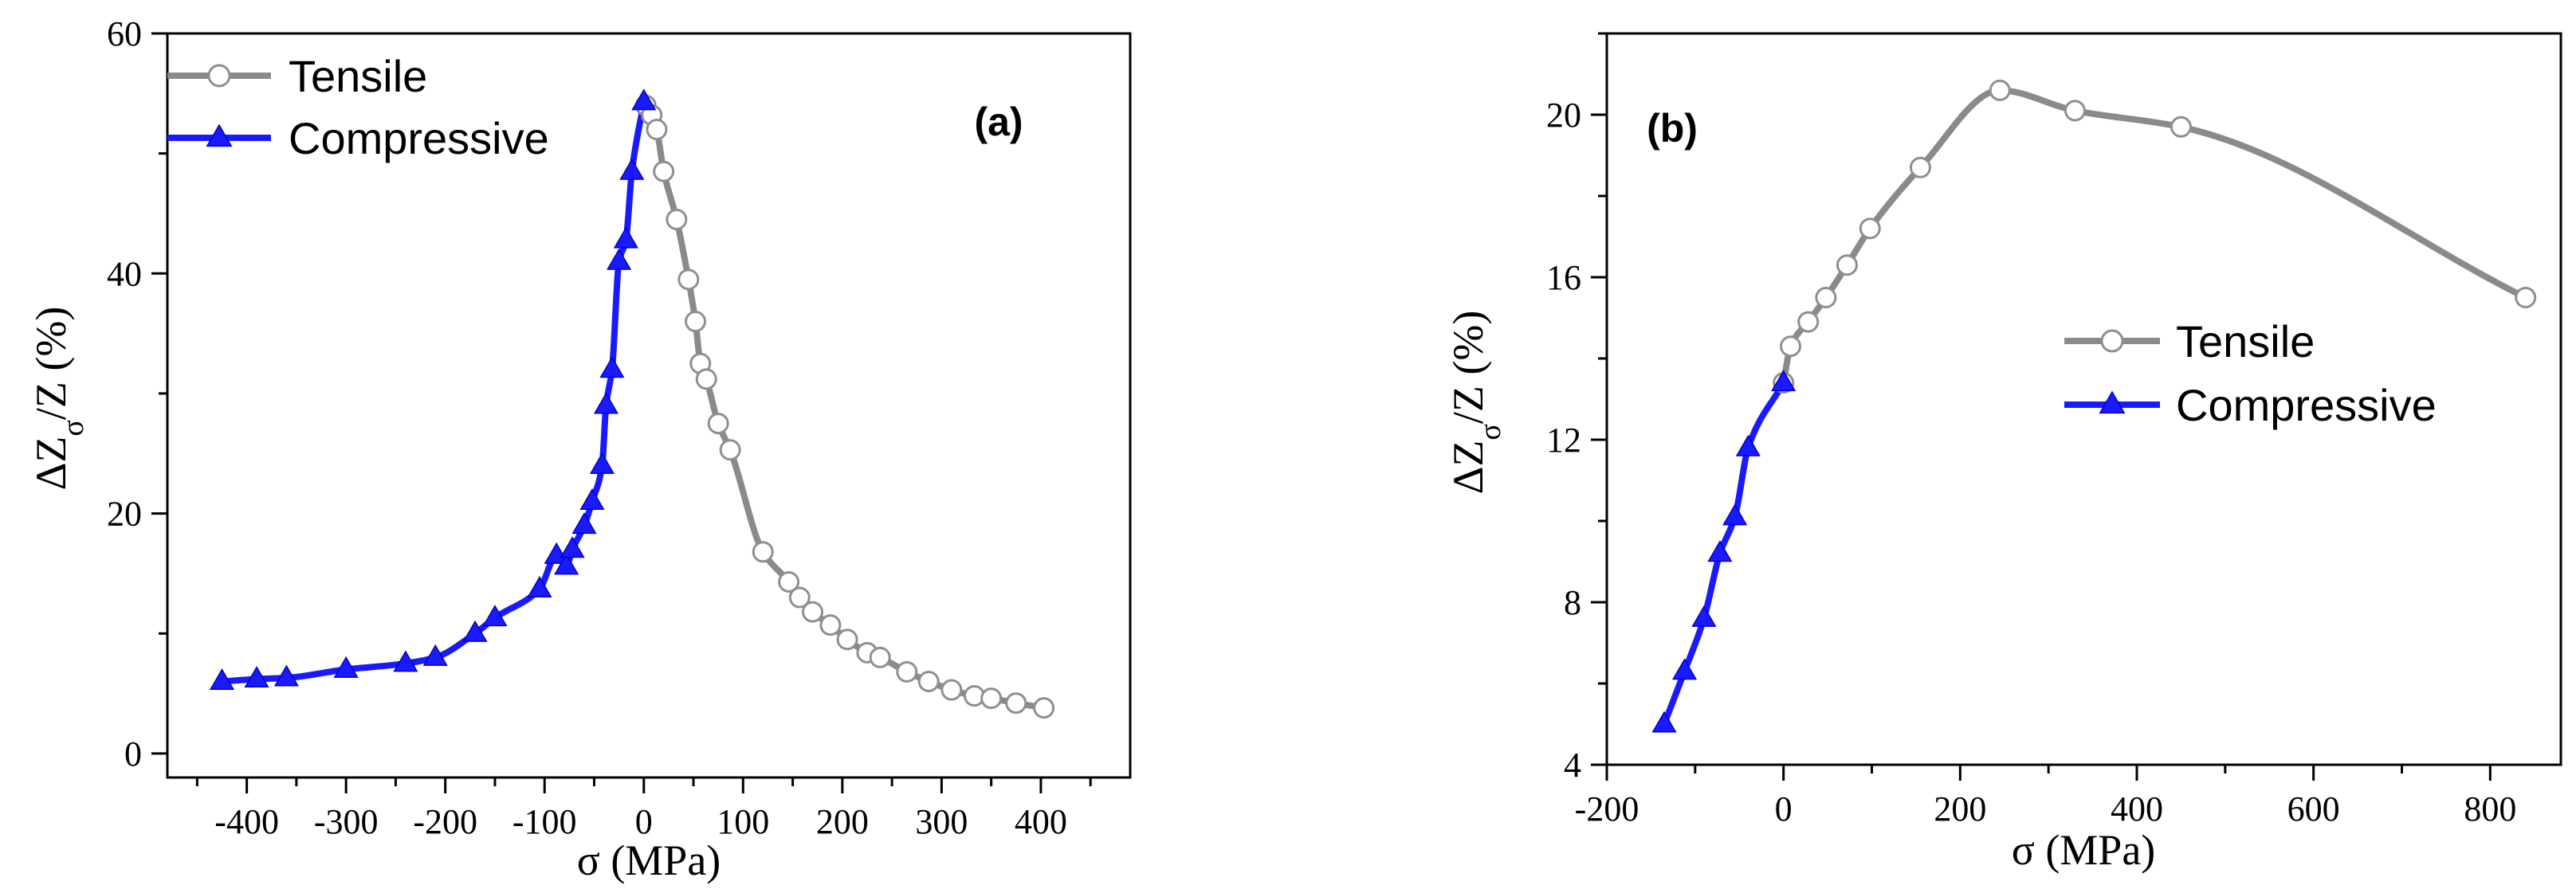 The width and height of the screenshot is (2576, 893). Describe the element at coordinates (1672, 128) in the screenshot. I see `panel-label: (b)` at that location.